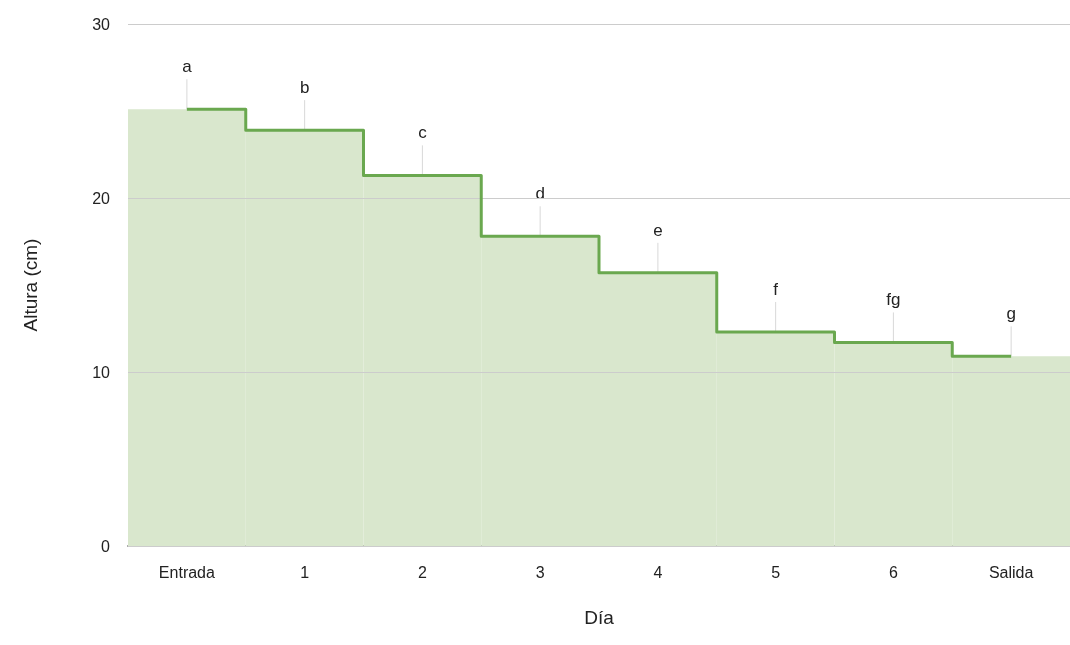 The width and height of the screenshot is (1070, 645). I want to click on annotation: e, so click(658, 230).